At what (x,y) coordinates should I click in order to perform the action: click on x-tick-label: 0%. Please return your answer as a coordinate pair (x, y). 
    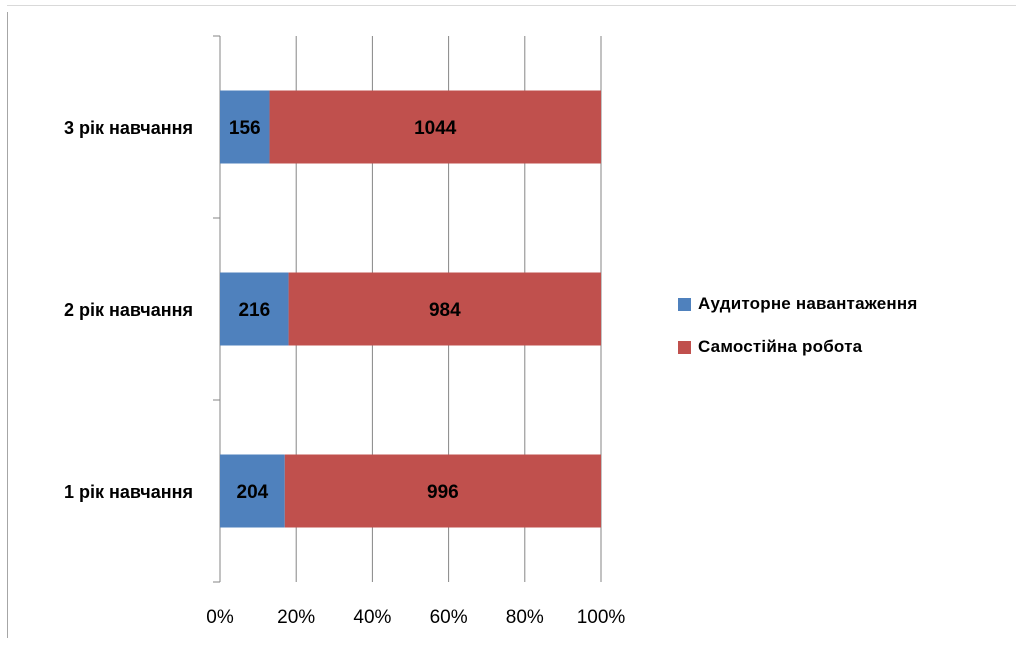
    Looking at the image, I should click on (220, 617).